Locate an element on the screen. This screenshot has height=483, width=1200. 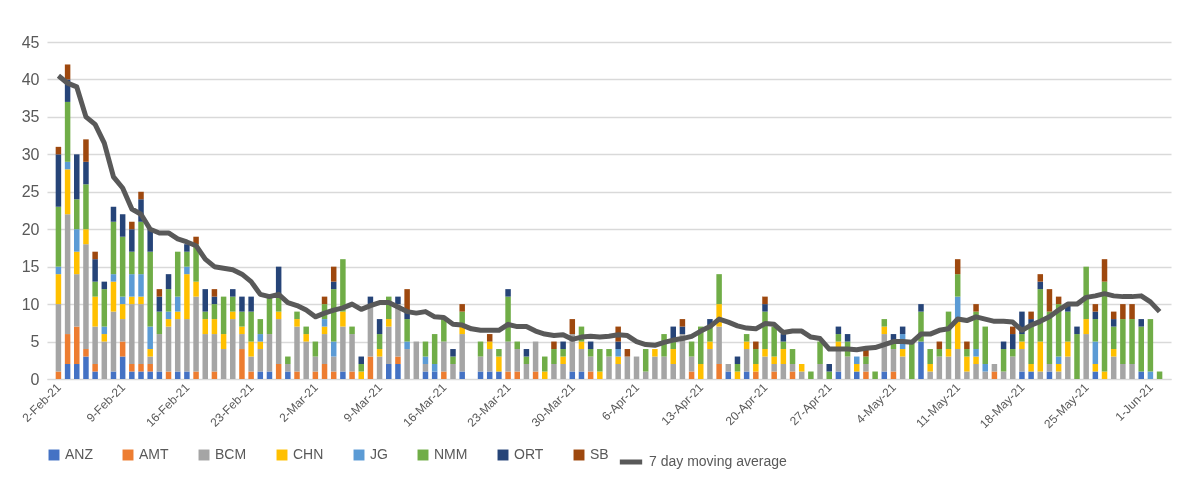
y-tick-label: 0 is located at coordinates (35, 379).